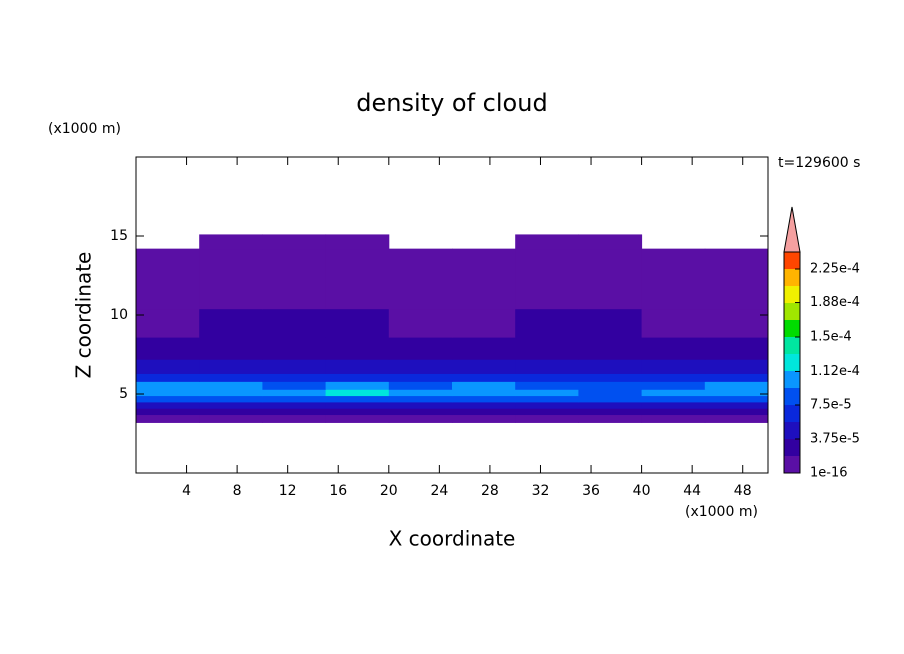  Describe the element at coordinates (642, 491) in the screenshot. I see `x-tick-label: 40` at that location.